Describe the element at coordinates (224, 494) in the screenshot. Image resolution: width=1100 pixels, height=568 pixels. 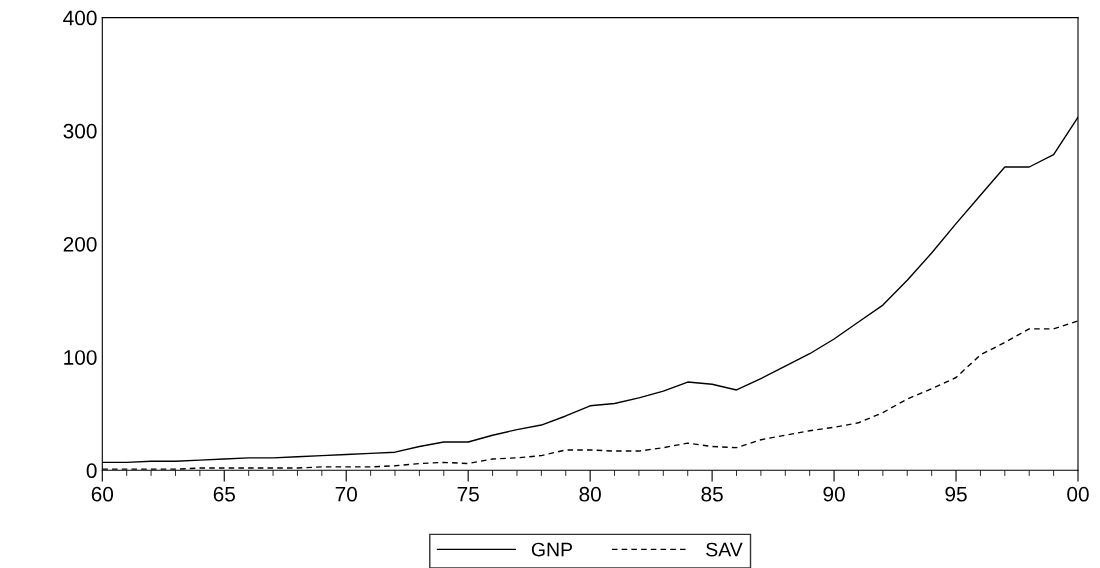
I see `x-tick-label: 65` at that location.